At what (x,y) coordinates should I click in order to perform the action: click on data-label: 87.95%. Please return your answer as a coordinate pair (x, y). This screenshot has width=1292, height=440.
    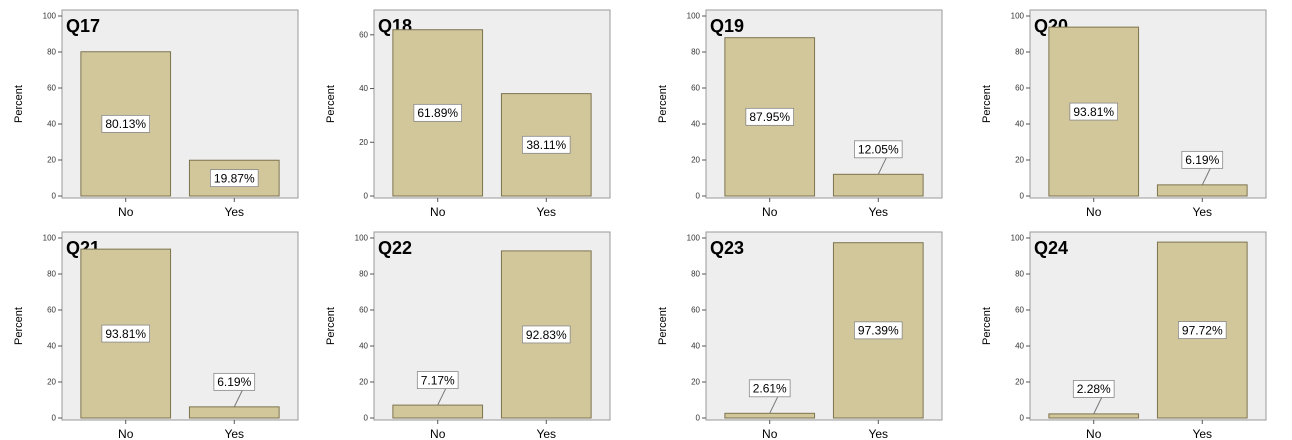
    Looking at the image, I should click on (769, 117).